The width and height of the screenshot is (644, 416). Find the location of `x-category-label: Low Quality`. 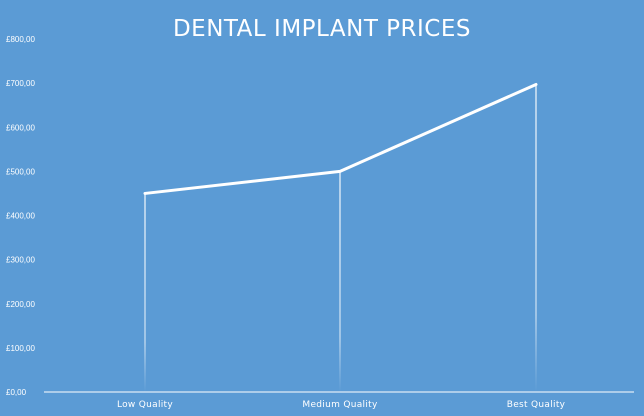

x-category-label: Low Quality is located at coordinates (145, 405).